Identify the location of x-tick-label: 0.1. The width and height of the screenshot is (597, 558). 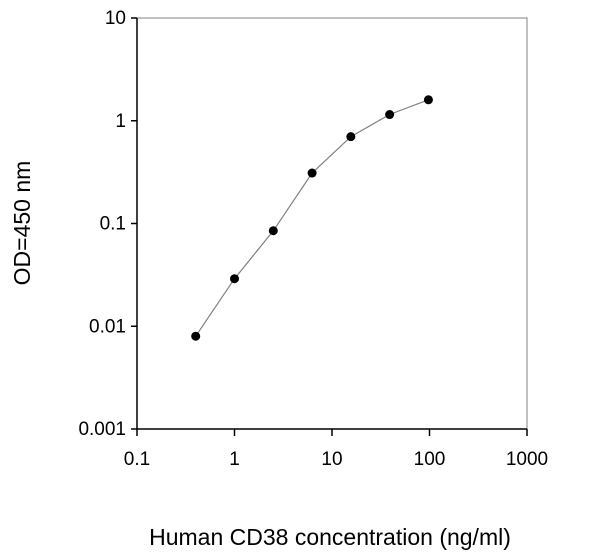
(137, 459).